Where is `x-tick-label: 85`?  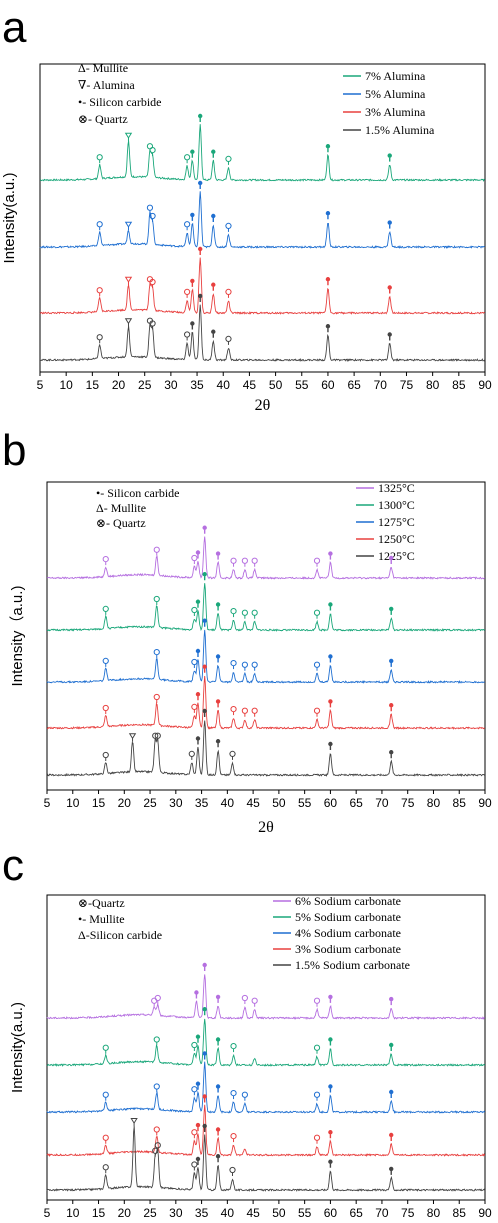 x-tick-label: 85 is located at coordinates (459, 385).